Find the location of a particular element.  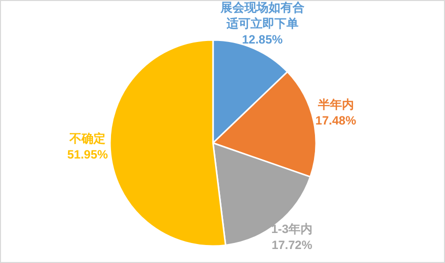

data-label: 51.95% is located at coordinates (87, 155).